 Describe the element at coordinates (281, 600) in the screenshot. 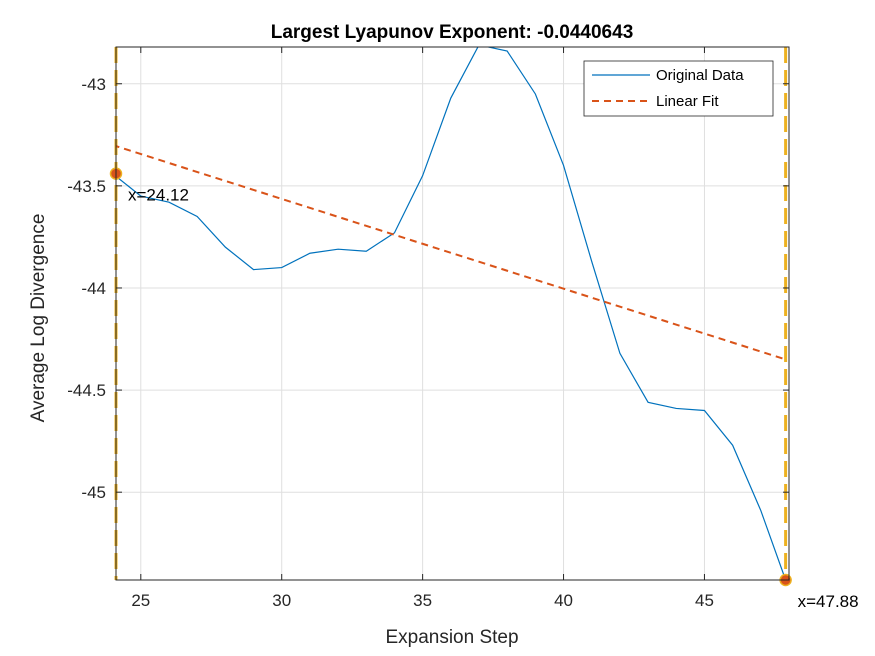

I see `x-tick-label: 30` at that location.